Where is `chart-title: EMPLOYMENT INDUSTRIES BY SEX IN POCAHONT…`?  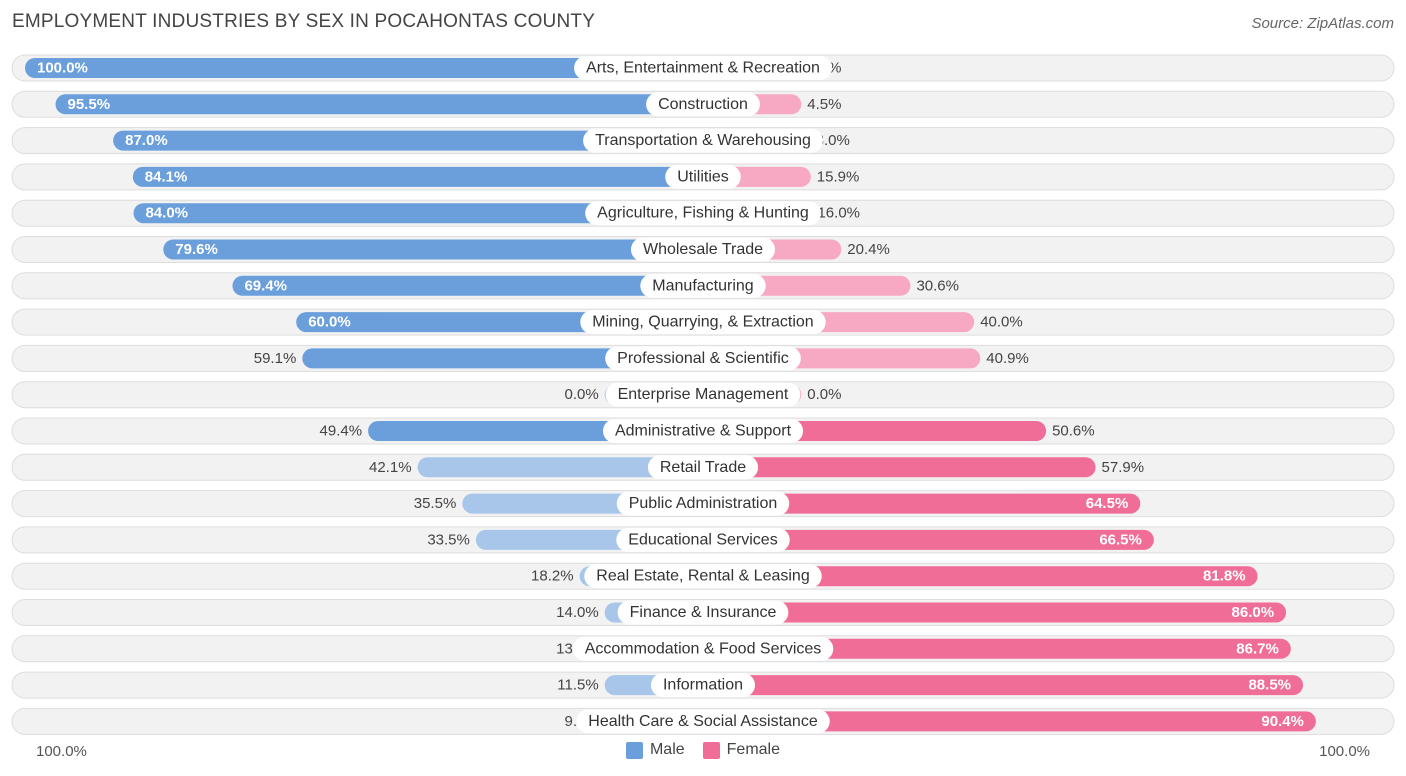 chart-title: EMPLOYMENT INDUSTRIES BY SEX IN POCAHONT… is located at coordinates (304, 21).